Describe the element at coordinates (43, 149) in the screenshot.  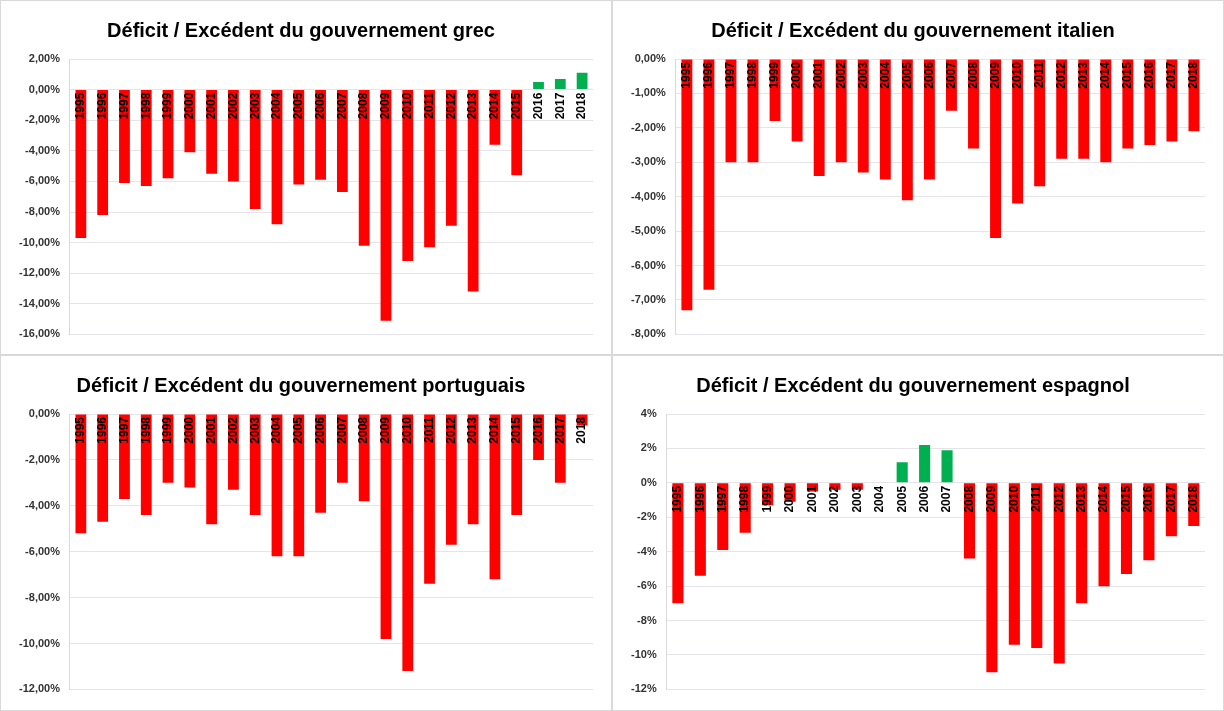
I see `y-tick-label: -4,00%` at that location.